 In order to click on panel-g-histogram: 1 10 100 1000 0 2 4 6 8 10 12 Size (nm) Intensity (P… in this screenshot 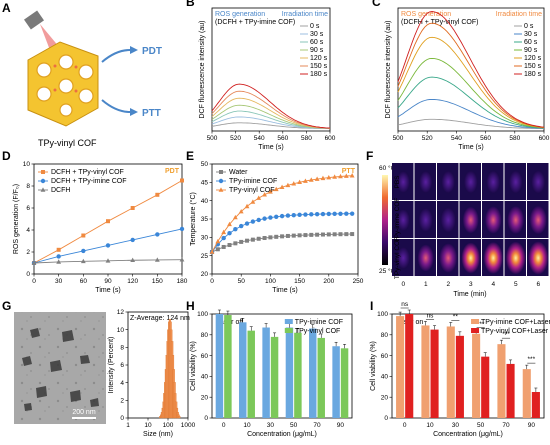, I will do `click(152, 373)`.